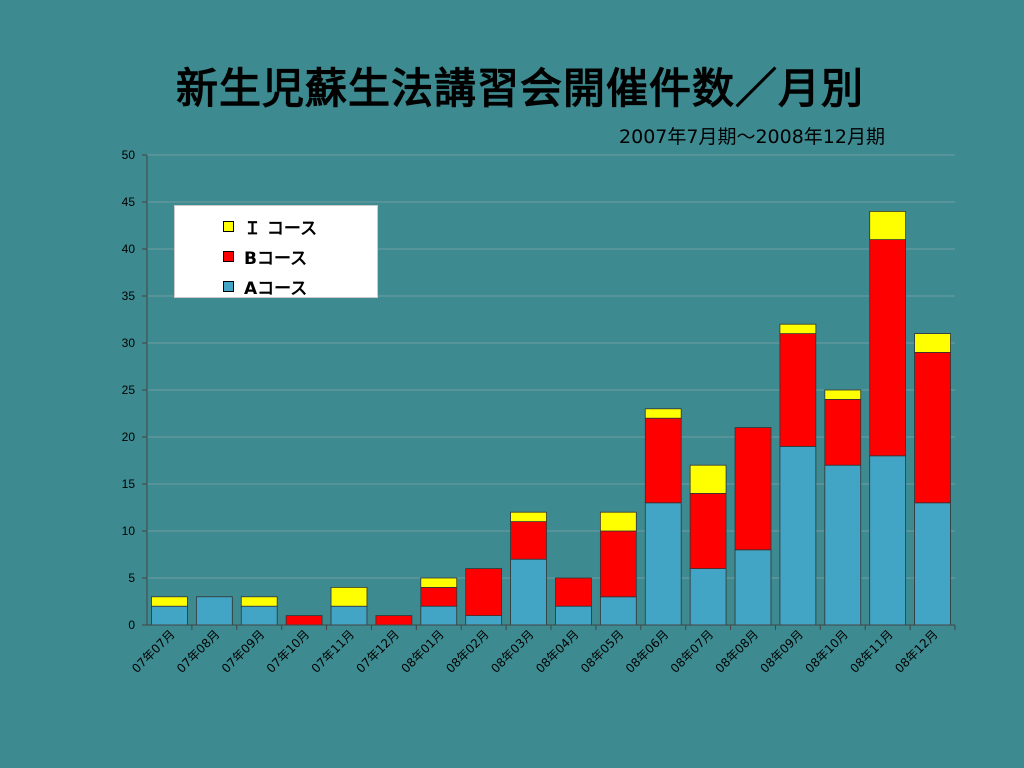 This screenshot has height=768, width=1024. I want to click on y-tick-label: 25, so click(129, 390).